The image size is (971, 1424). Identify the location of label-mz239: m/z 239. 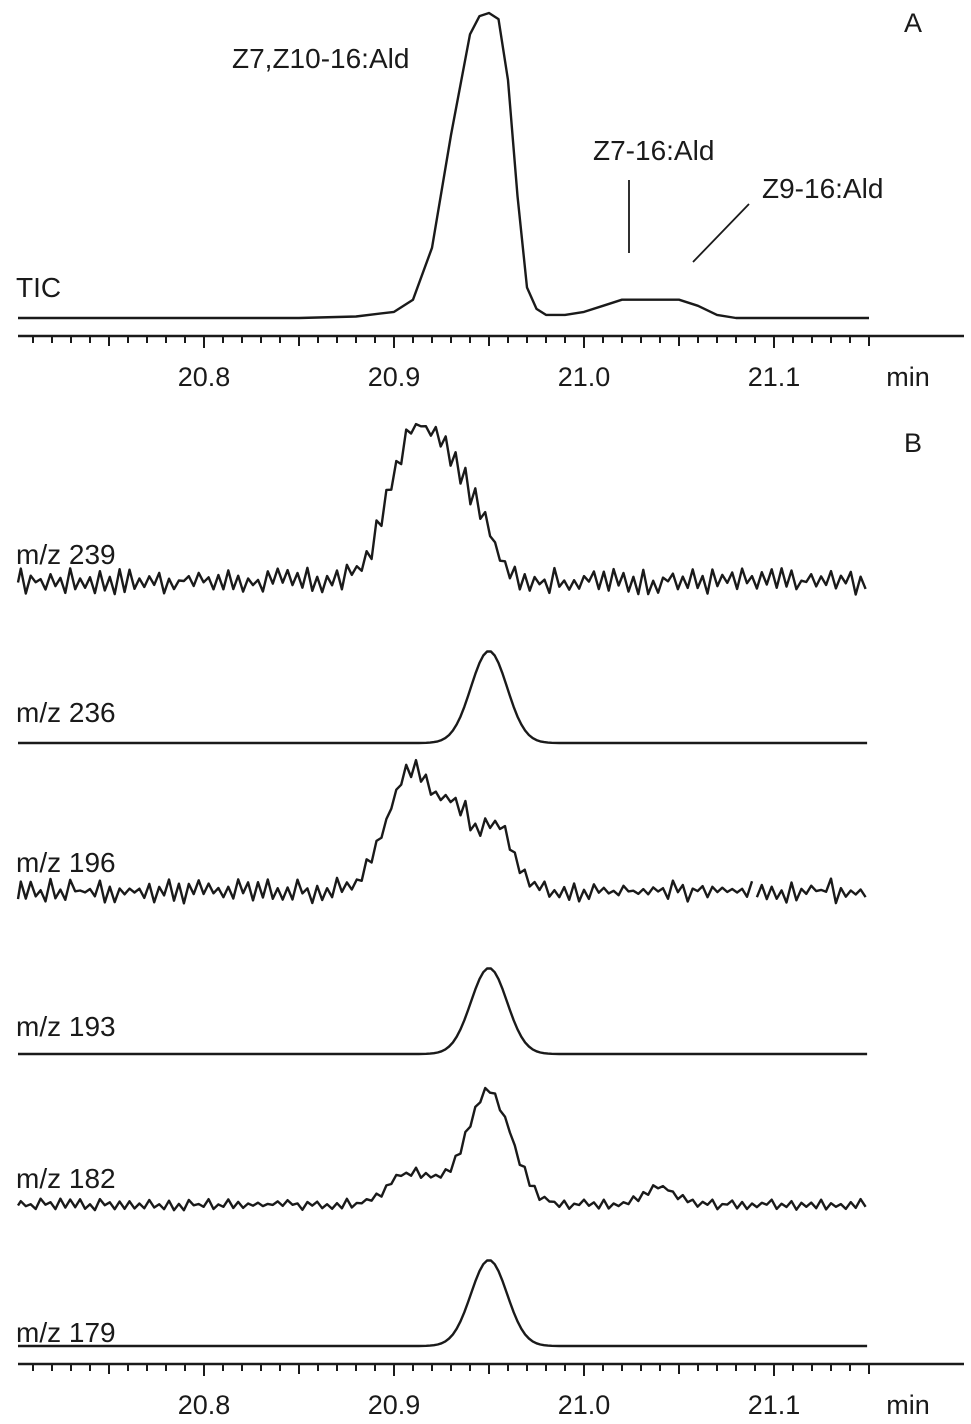
(66, 554).